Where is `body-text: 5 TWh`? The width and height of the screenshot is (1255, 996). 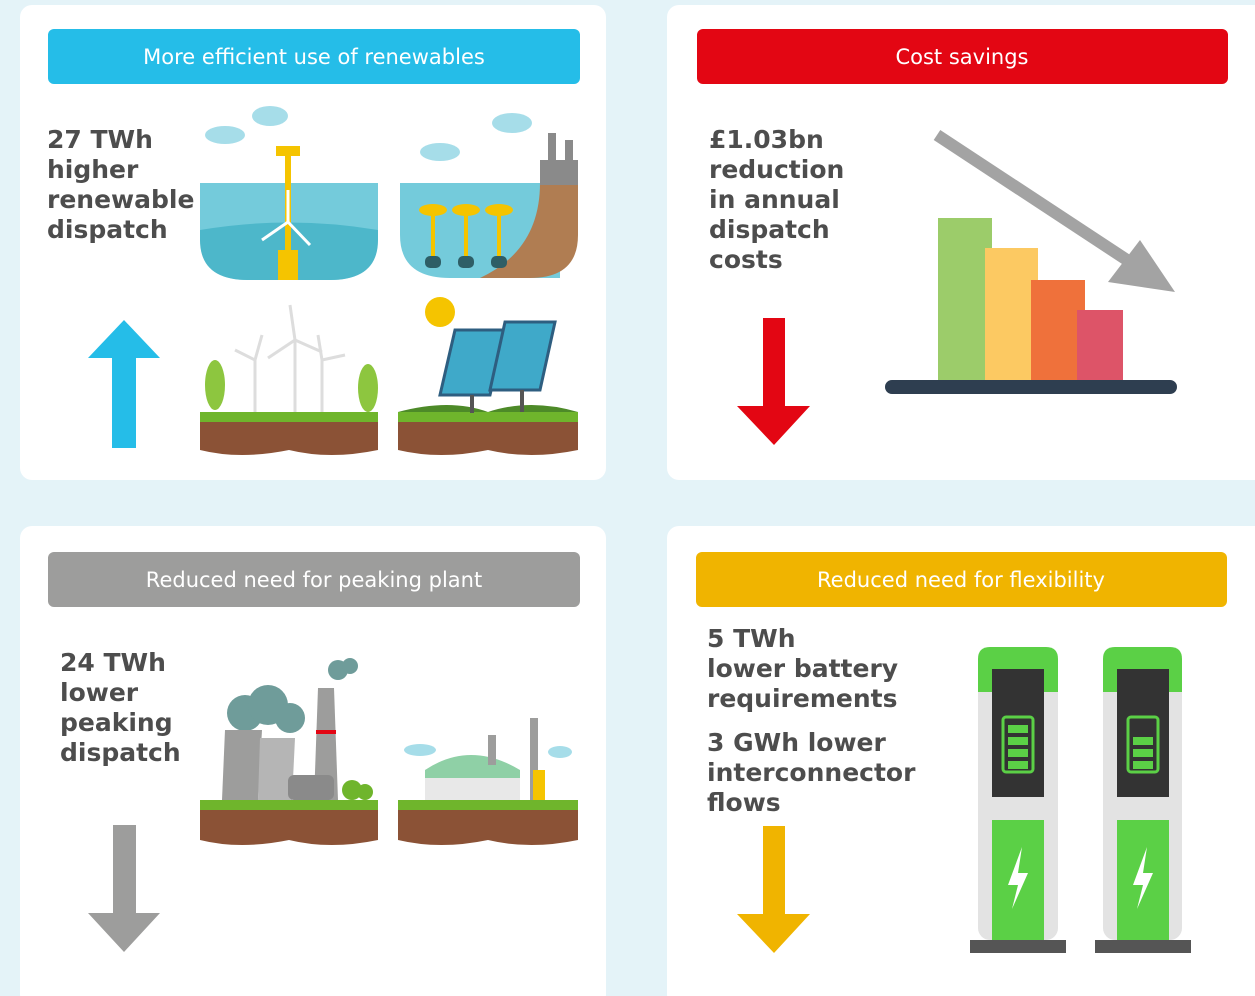
body-text: 5 TWh is located at coordinates (751, 638).